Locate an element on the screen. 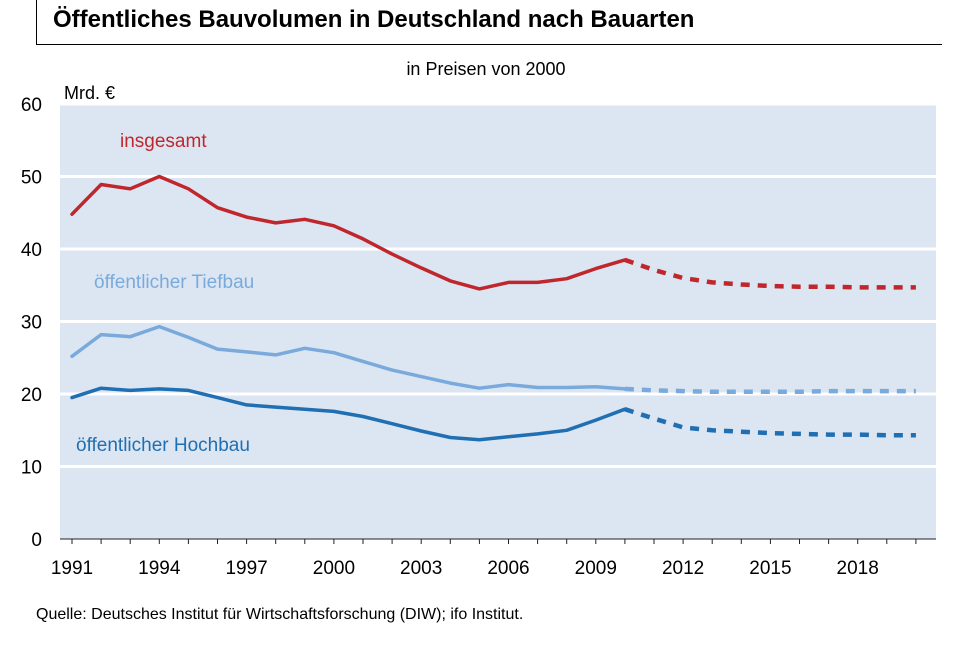  x-tick-label: 1991 is located at coordinates (72, 568).